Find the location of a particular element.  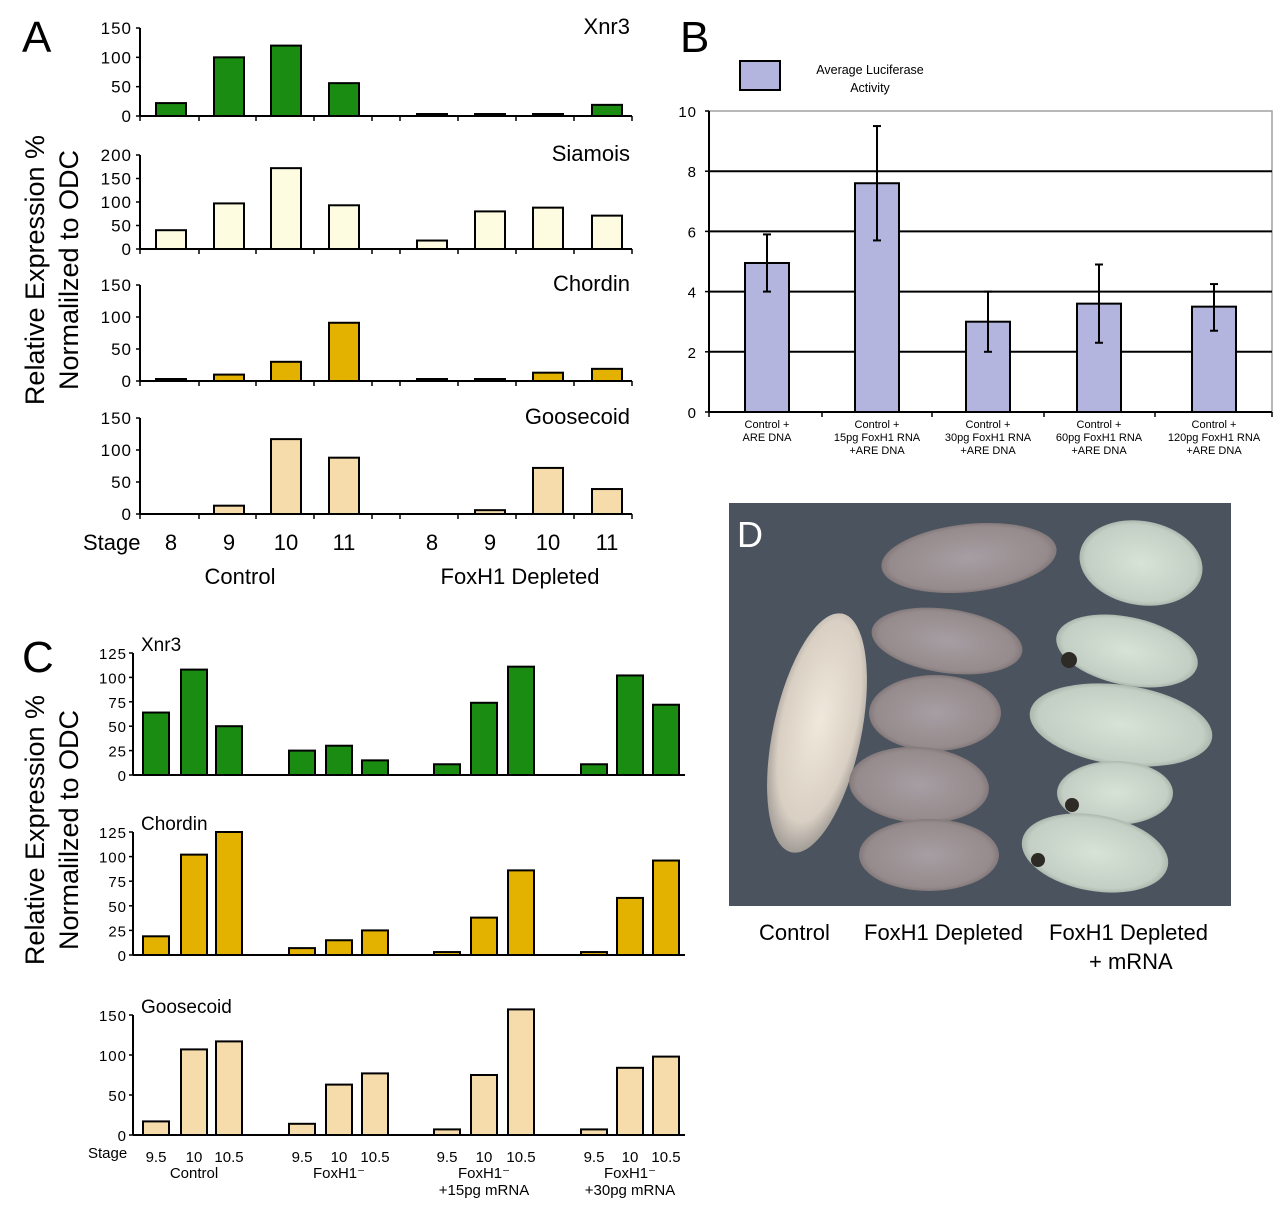

y-tick-label: 200 is located at coordinates (116, 155).